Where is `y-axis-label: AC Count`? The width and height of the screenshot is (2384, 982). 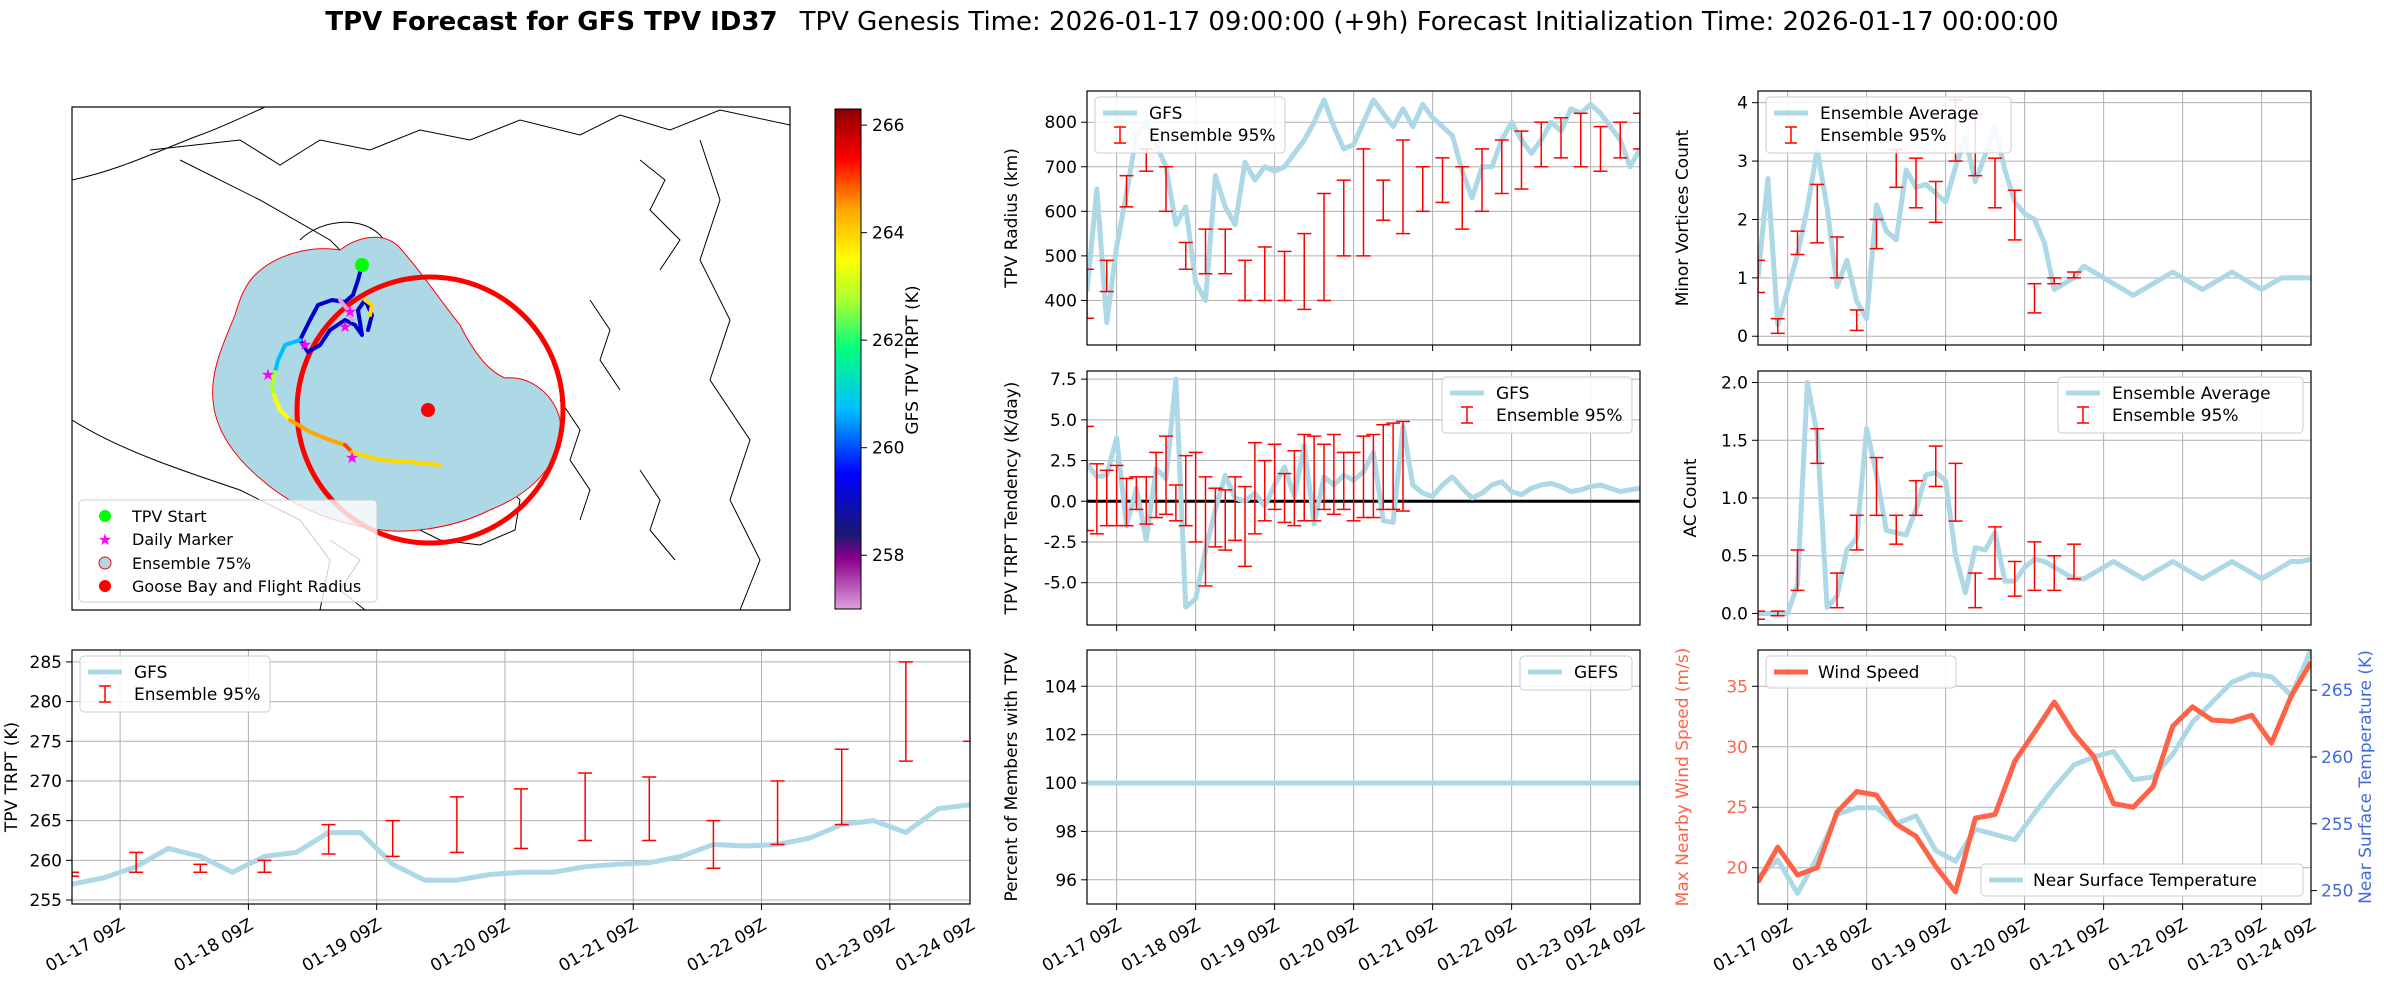 y-axis-label: AC Count is located at coordinates (1691, 497).